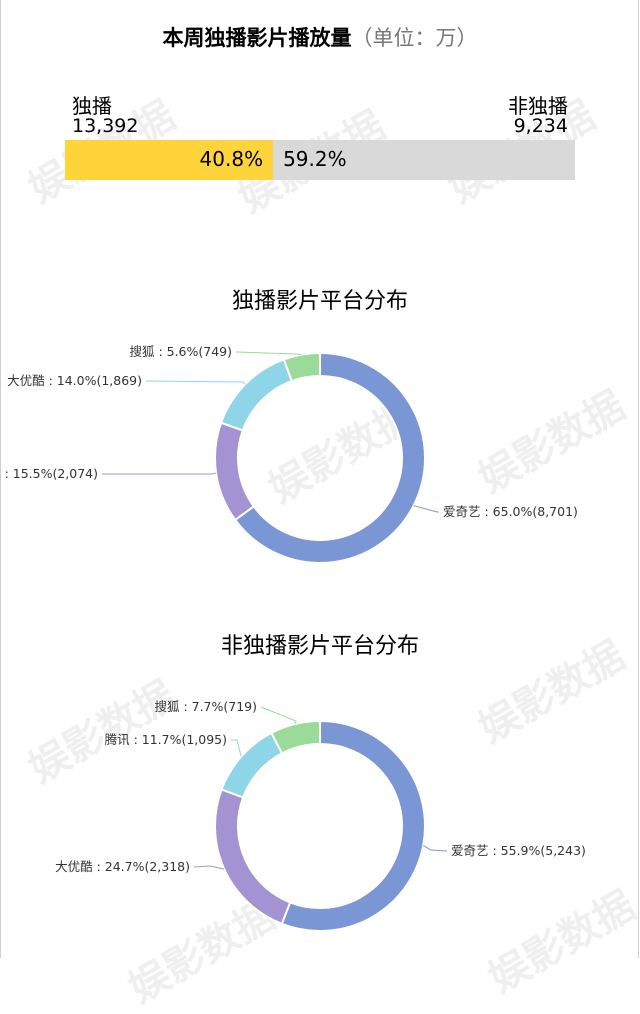  Describe the element at coordinates (319, 646) in the screenshot. I see `chart-title-non-exclusive: 非独播影片平台分布` at that location.